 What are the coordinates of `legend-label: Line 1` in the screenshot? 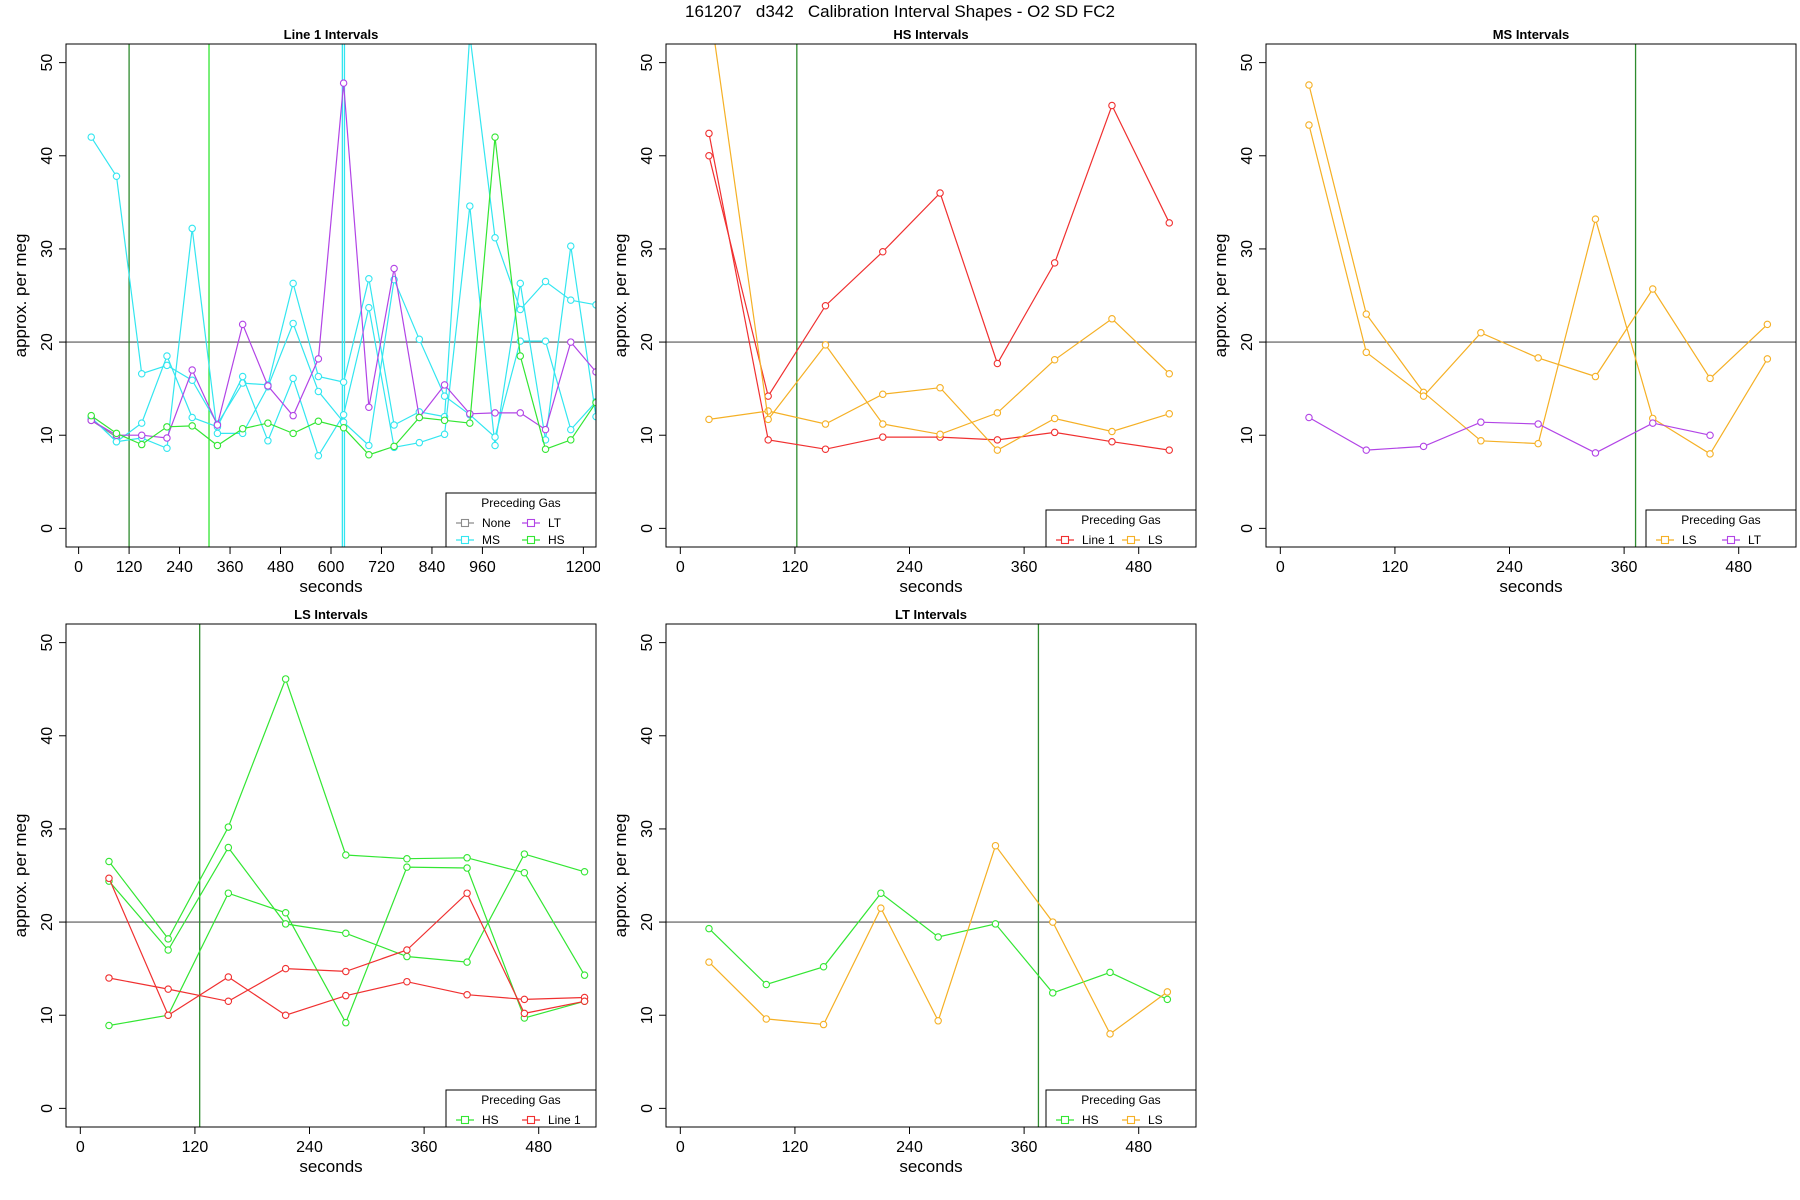 It's located at (564, 1120).